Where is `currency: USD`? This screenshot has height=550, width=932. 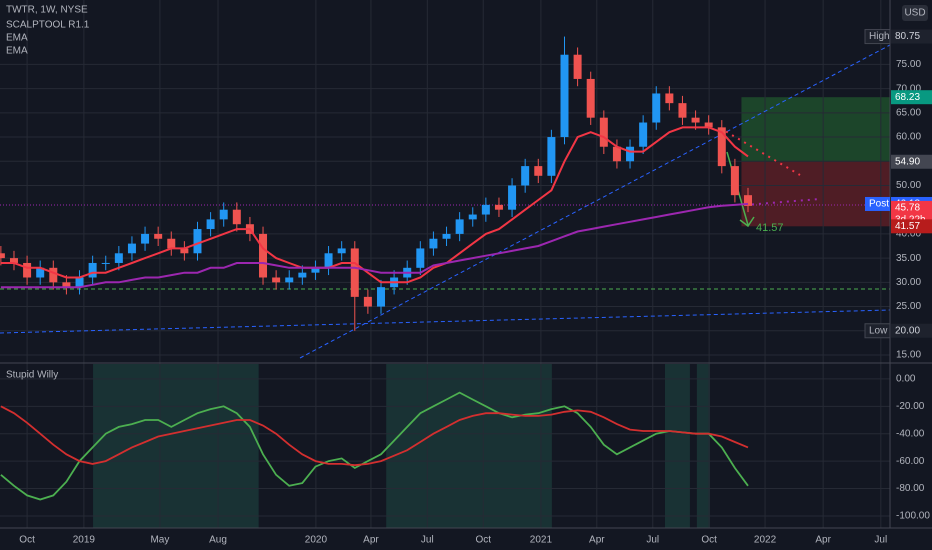
currency: USD is located at coordinates (914, 13).